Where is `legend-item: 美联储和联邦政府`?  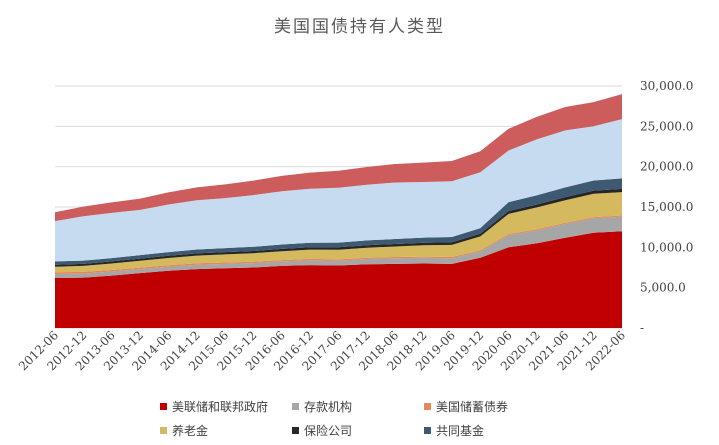 legend-item: 美联储和联邦政府 is located at coordinates (226, 406).